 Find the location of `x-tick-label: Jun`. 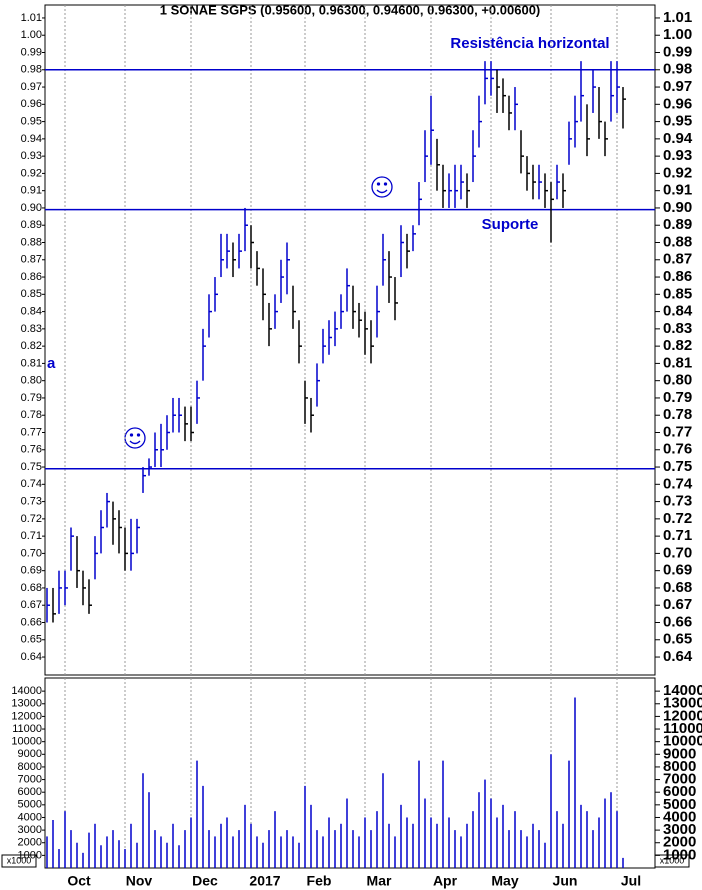

x-tick-label: Jun is located at coordinates (565, 881).